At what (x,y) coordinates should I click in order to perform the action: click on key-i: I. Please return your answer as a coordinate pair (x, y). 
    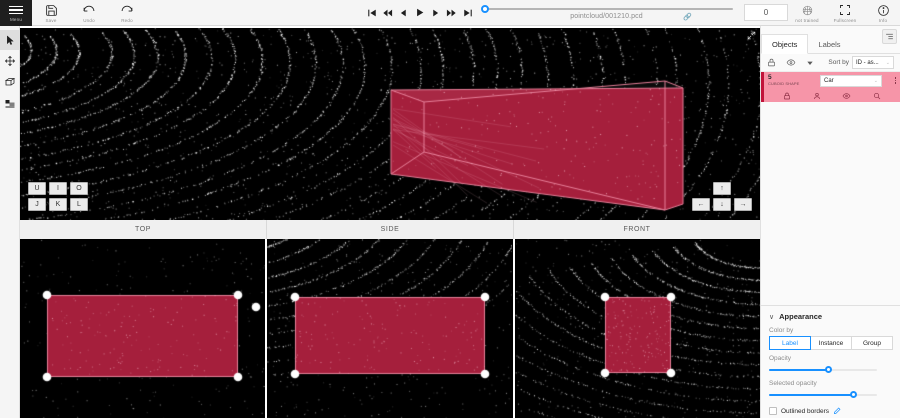
    Looking at the image, I should click on (58, 188).